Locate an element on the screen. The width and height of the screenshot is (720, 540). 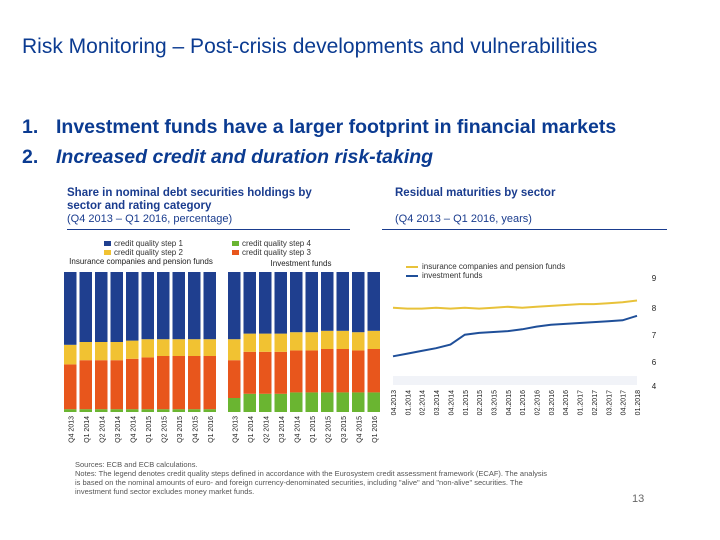
x-tick-label: 02.2014 is located at coordinates (423, 402).